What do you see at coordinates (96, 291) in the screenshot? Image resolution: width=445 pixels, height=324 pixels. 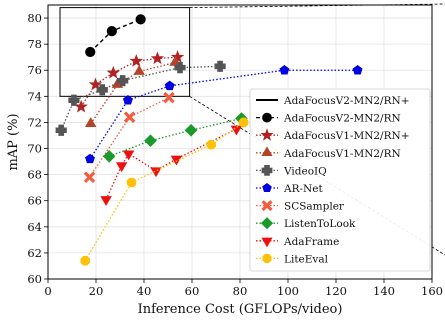 I see `x-tick-label: 20` at bounding box center [96, 291].